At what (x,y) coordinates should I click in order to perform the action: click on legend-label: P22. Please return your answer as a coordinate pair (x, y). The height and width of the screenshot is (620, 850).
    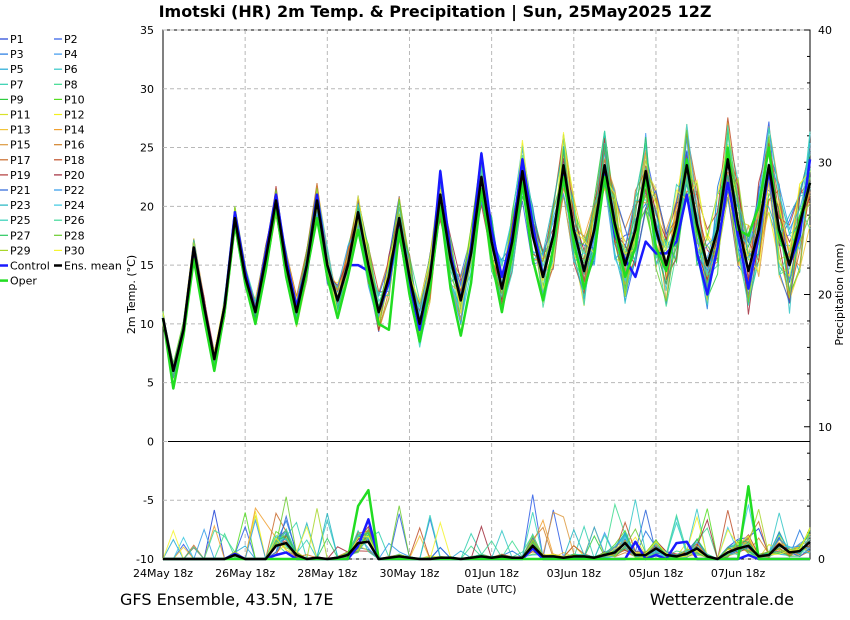
    Looking at the image, I should click on (74, 190).